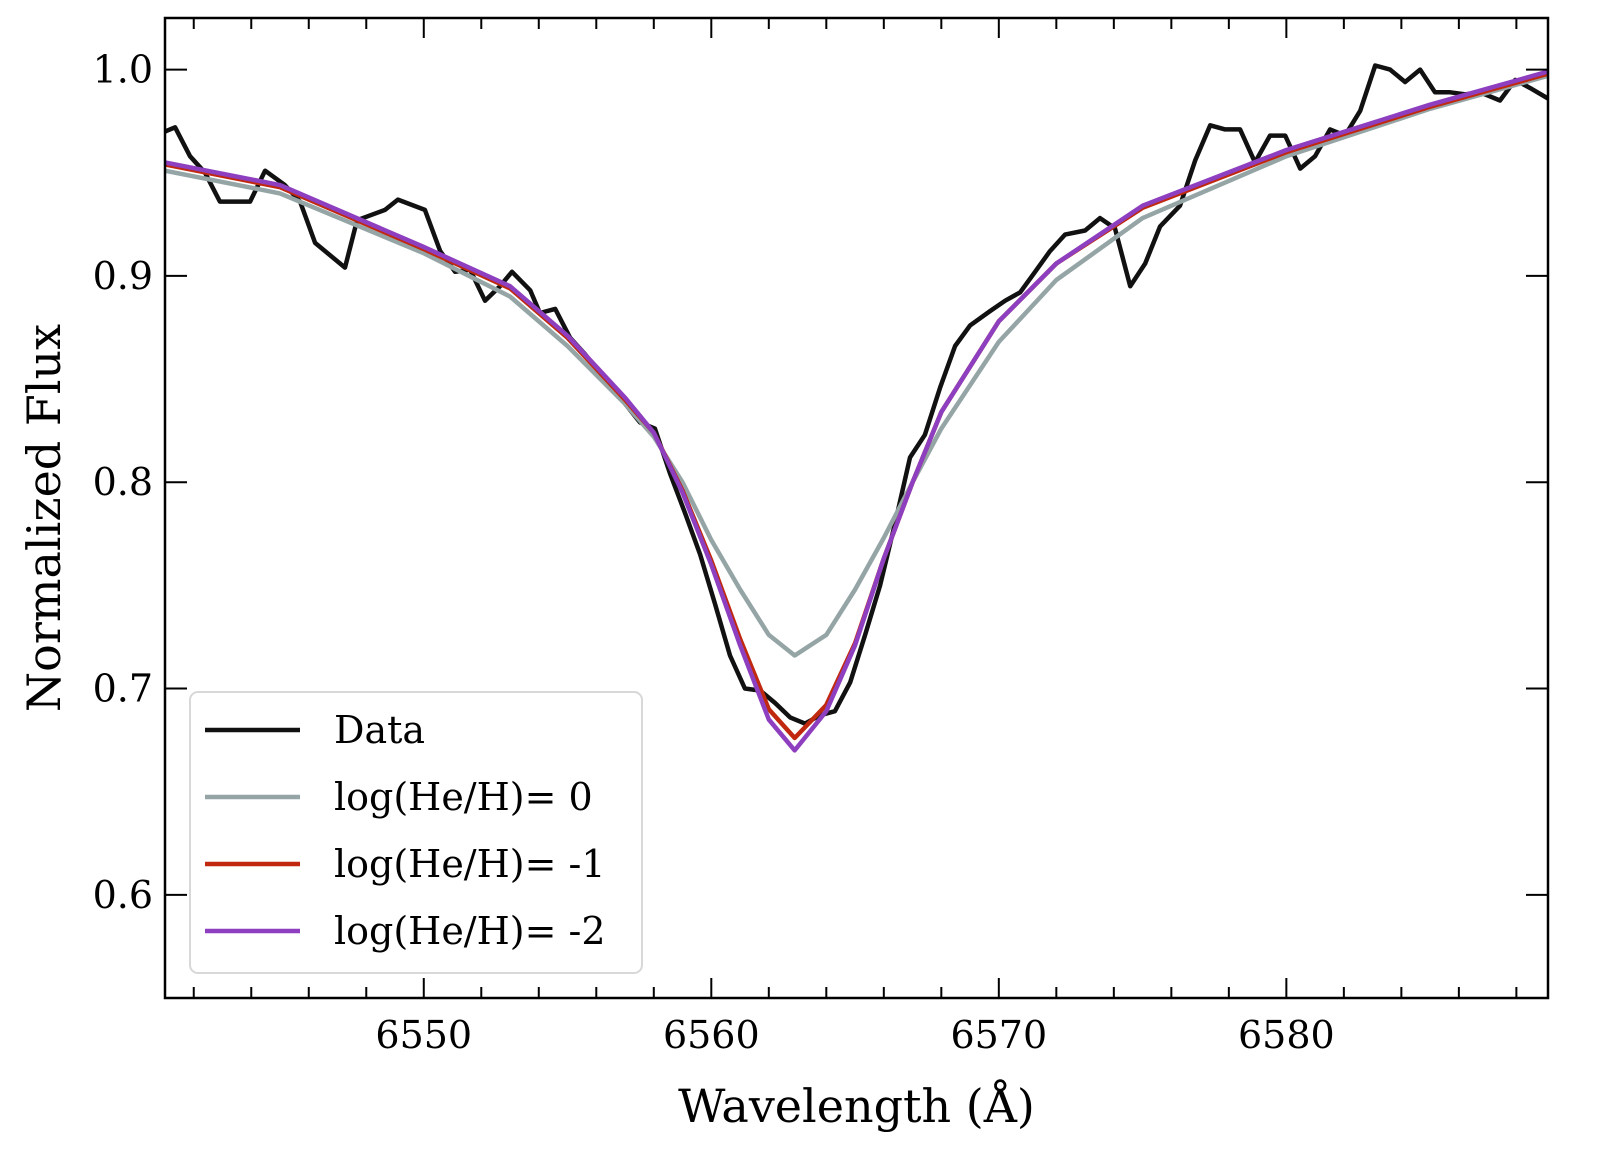  What do you see at coordinates (123, 895) in the screenshot?
I see `y-tick-label: 0.6` at bounding box center [123, 895].